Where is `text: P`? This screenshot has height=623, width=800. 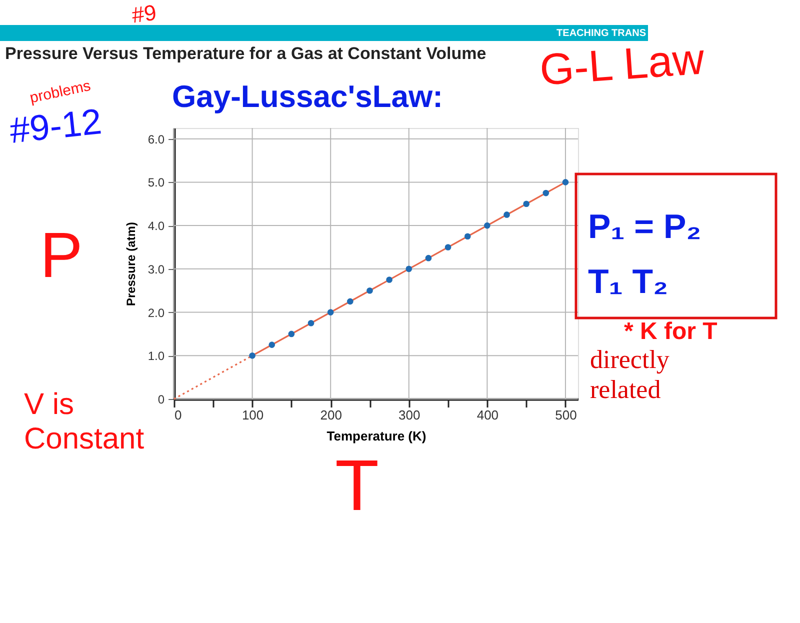
text: P is located at coordinates (61, 255).